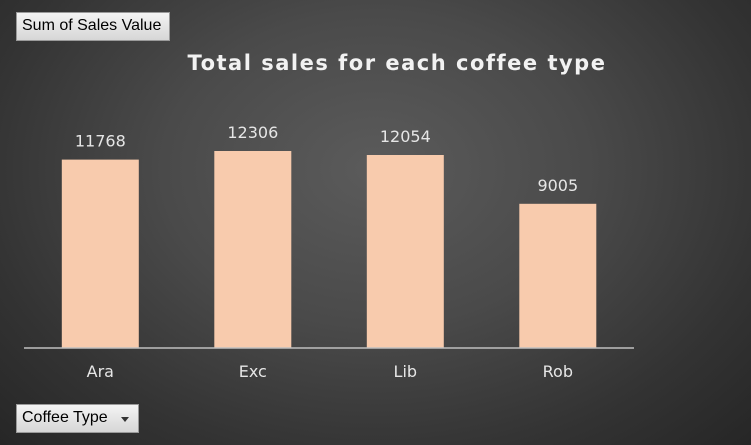 This screenshot has height=445, width=751. What do you see at coordinates (558, 275) in the screenshot?
I see `bar-rob` at bounding box center [558, 275].